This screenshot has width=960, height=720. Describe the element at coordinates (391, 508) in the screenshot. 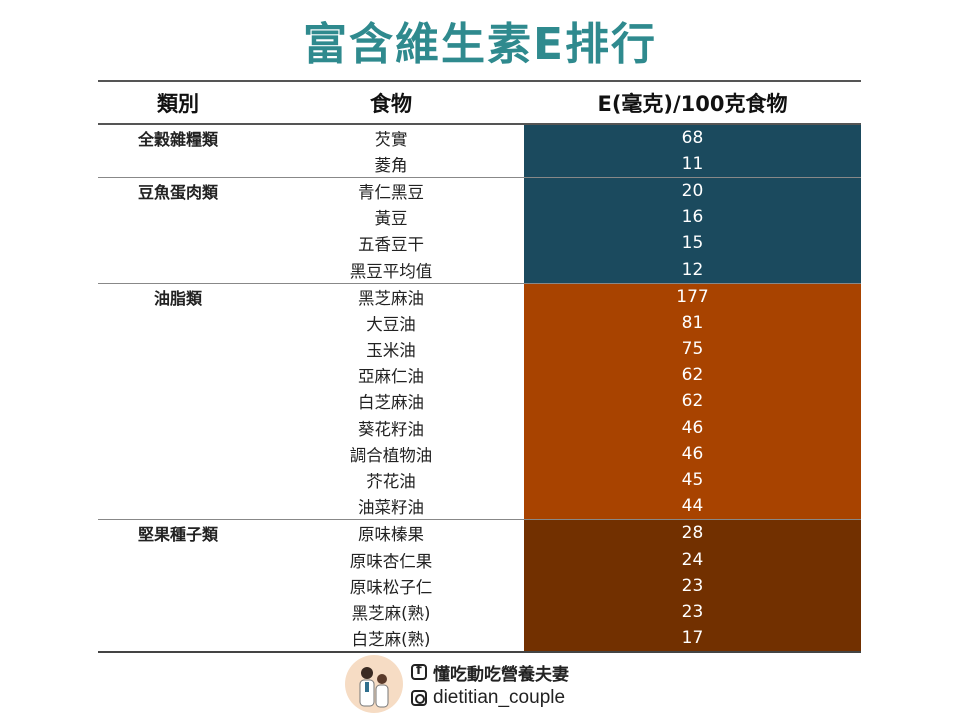

I see `food-cell: 油菜籽油` at that location.